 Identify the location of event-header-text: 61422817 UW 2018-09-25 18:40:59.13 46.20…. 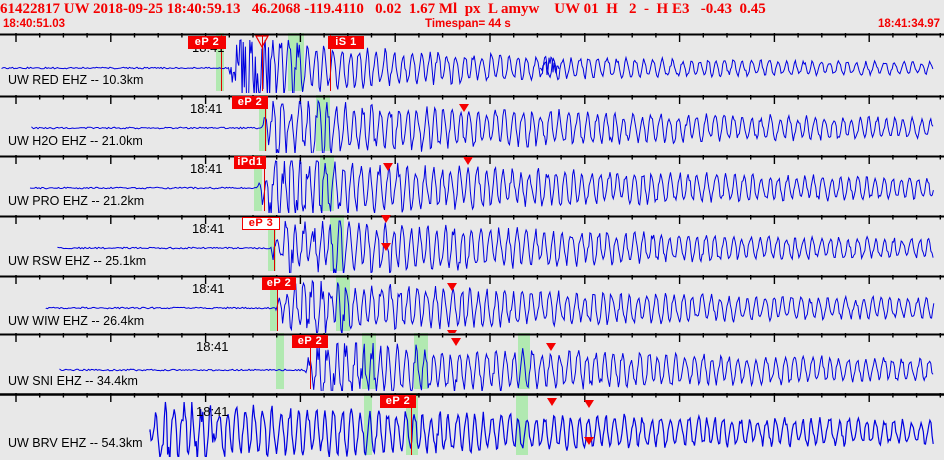
(383, 8).